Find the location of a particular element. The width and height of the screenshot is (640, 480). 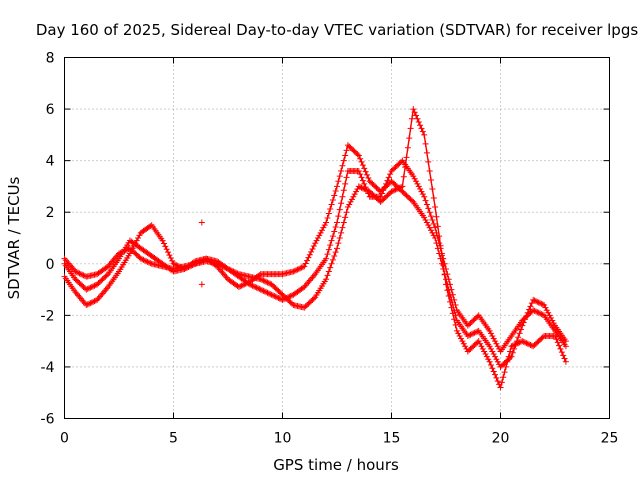

y-tick-label: -6 is located at coordinates (48, 420).